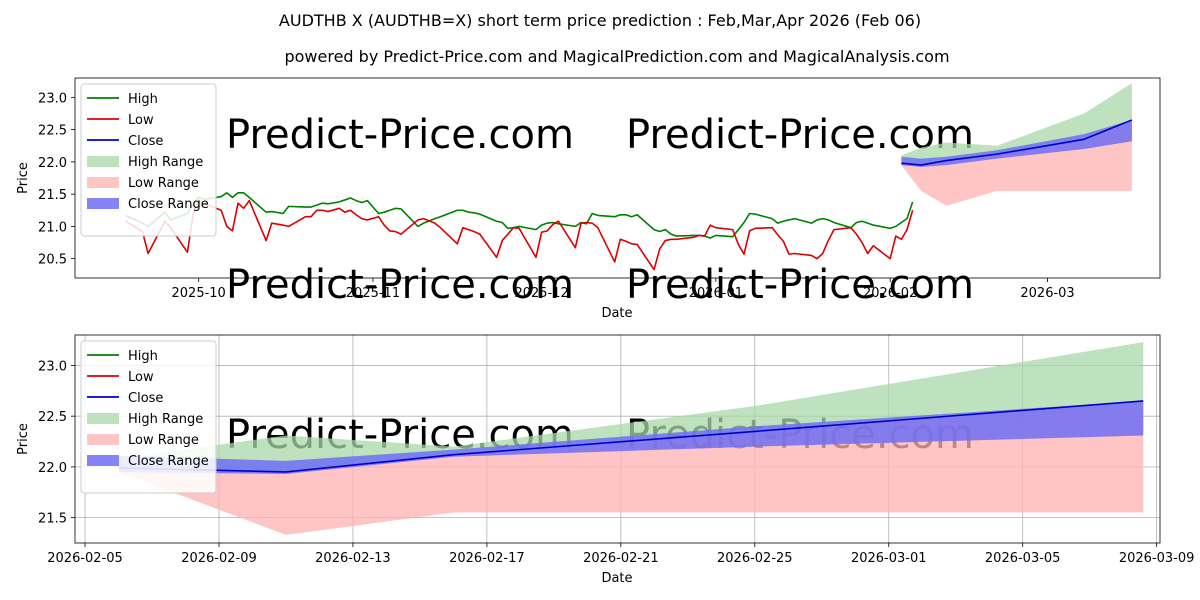 This screenshot has width=1200, height=600. What do you see at coordinates (616, 313) in the screenshot?
I see `top-x-axis-label: Date` at bounding box center [616, 313].